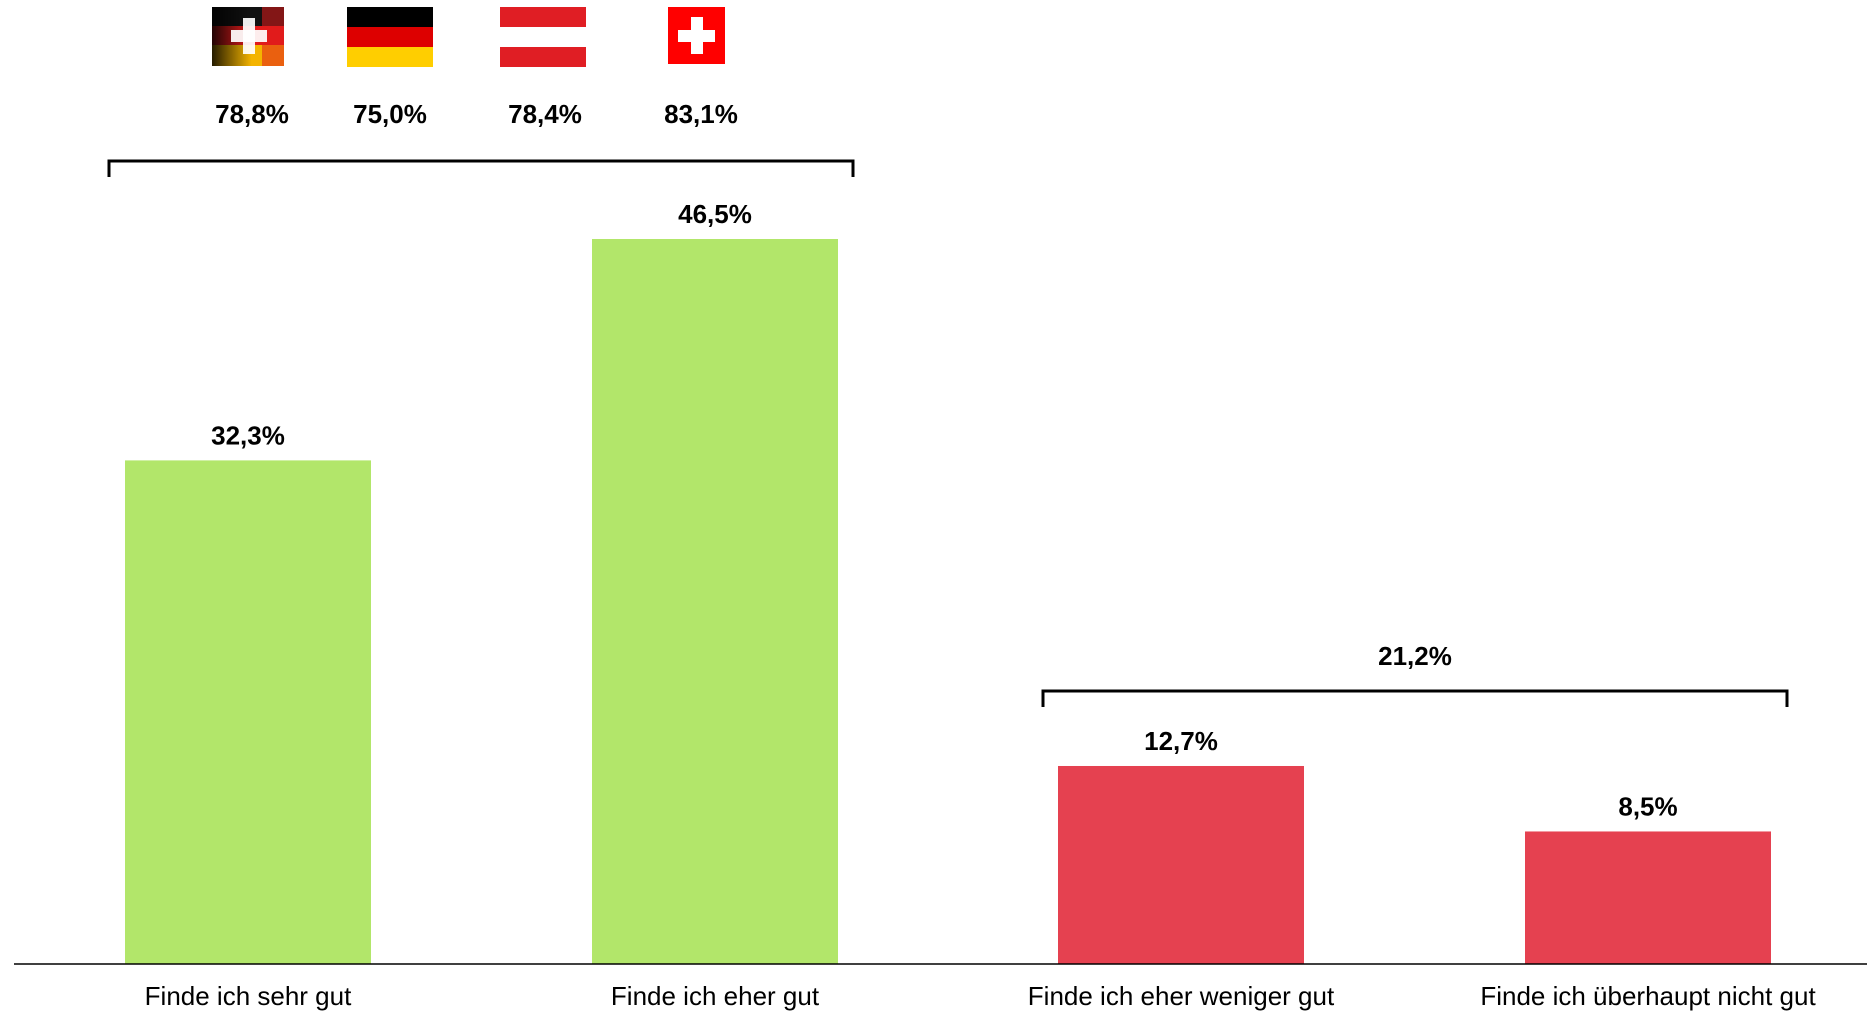 This screenshot has height=1013, width=1867. Describe the element at coordinates (252, 114) in the screenshot. I see `country-value-label: 78,8%` at that location.